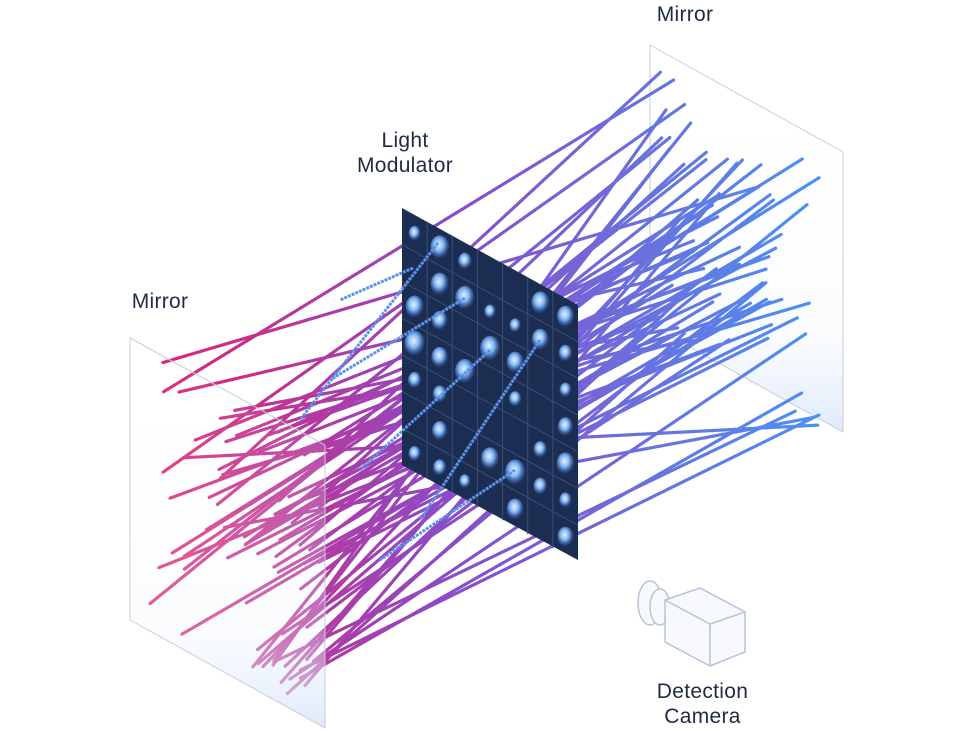 Image resolution: width=970 pixels, height=731 pixels. I want to click on right-mirror-label: Mirror, so click(685, 14).